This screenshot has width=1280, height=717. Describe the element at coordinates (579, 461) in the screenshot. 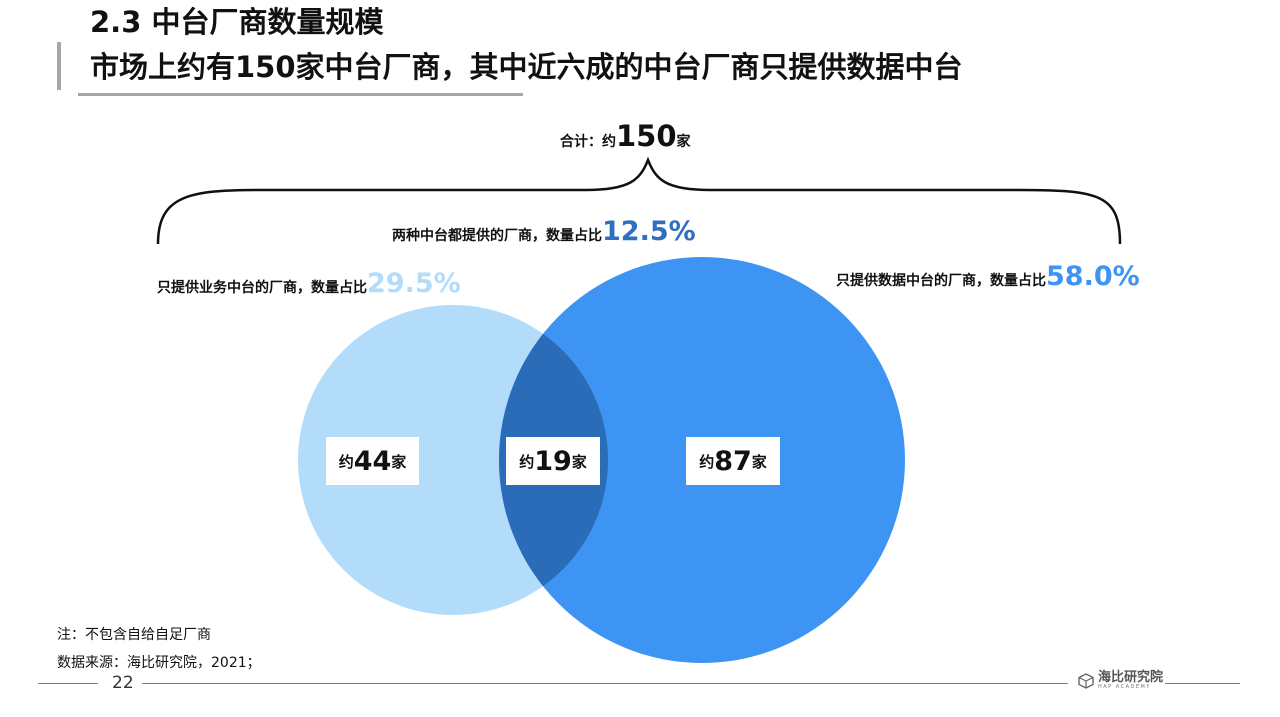

I see `both-platforms-count-unit: 家` at that location.